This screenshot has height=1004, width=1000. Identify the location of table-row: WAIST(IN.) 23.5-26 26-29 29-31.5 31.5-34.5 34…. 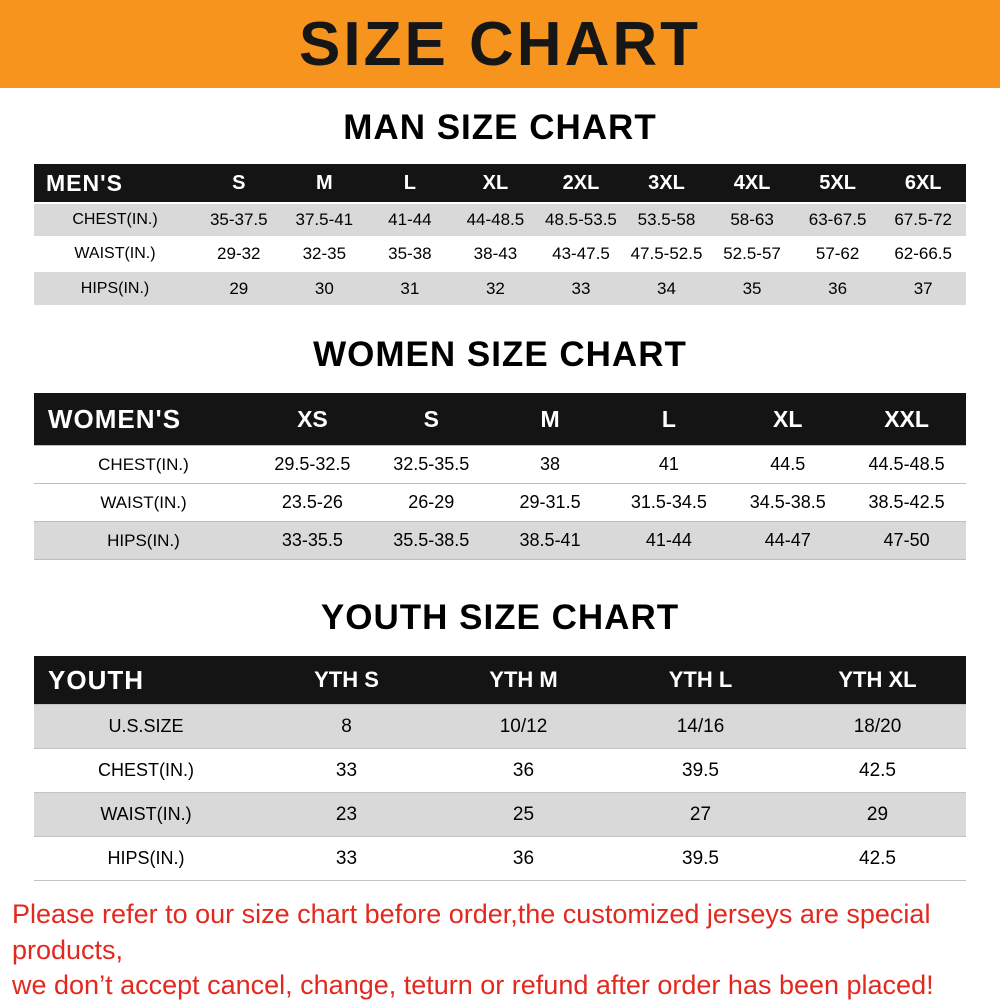
(500, 502).